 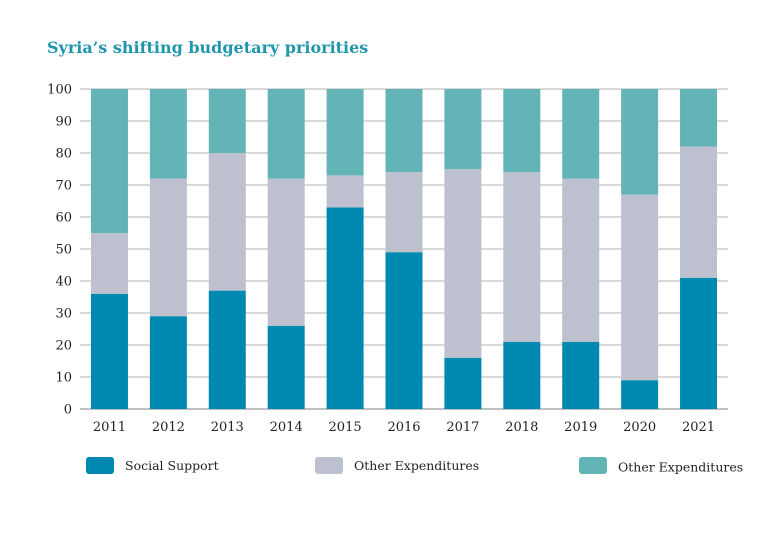 What do you see at coordinates (109, 427) in the screenshot?
I see `x-tick-label: 2011` at bounding box center [109, 427].